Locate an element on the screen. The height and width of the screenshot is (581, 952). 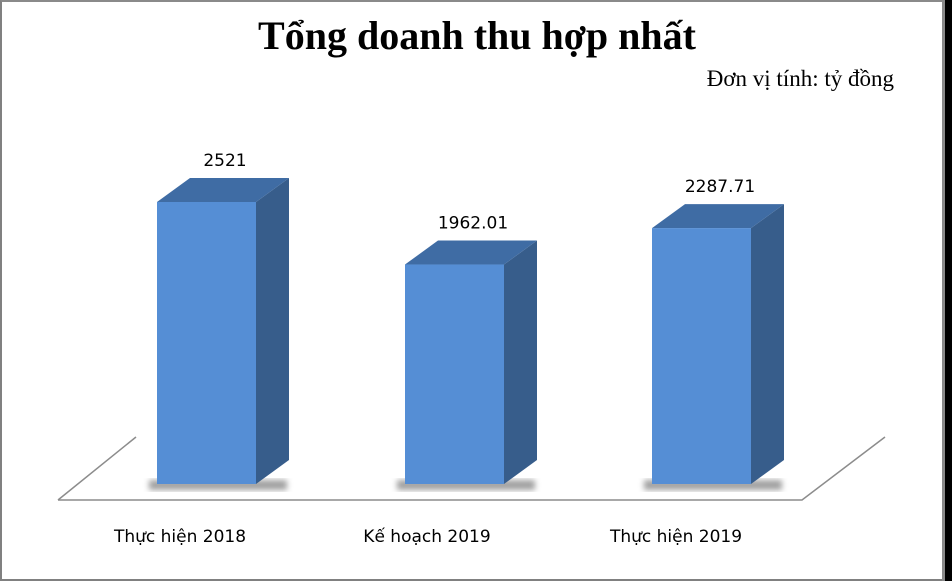
frame-edge is located at coordinates (943, 290).